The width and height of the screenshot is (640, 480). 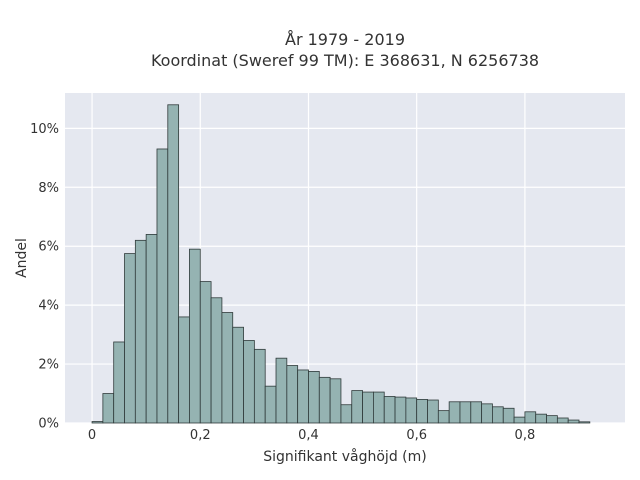 I want to click on x-axis-ticks: 0 0,2 0,4 0,6 0,8, so click(x=311, y=435).